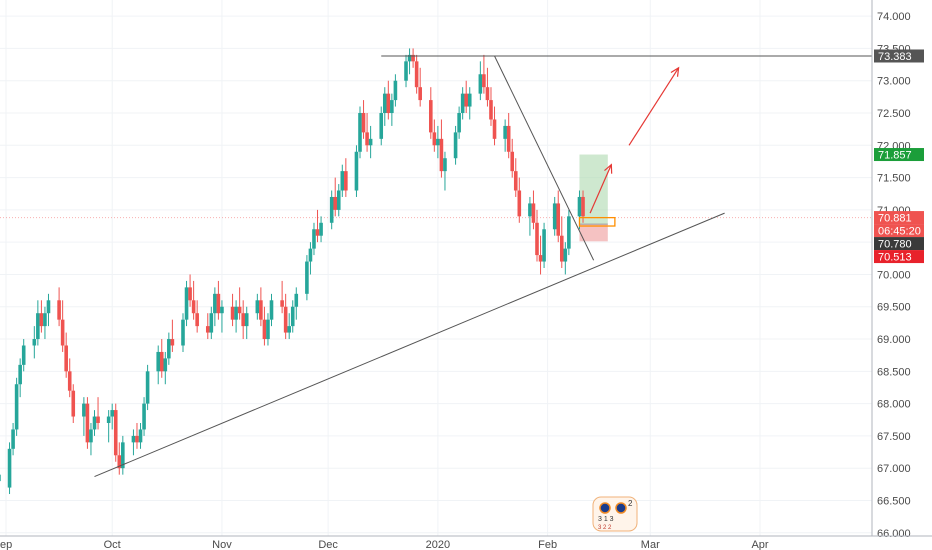  I want to click on y-tick-label: 68.000, so click(894, 405).